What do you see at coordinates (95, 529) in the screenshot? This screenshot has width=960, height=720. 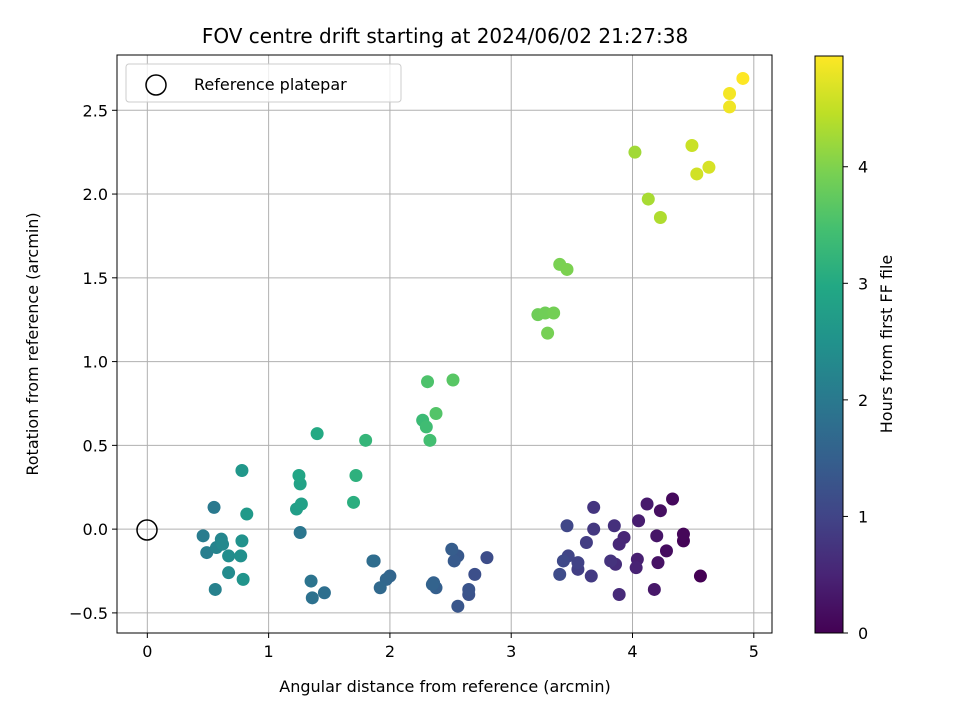 I see `y-tick-label: 0.0` at bounding box center [95, 529].